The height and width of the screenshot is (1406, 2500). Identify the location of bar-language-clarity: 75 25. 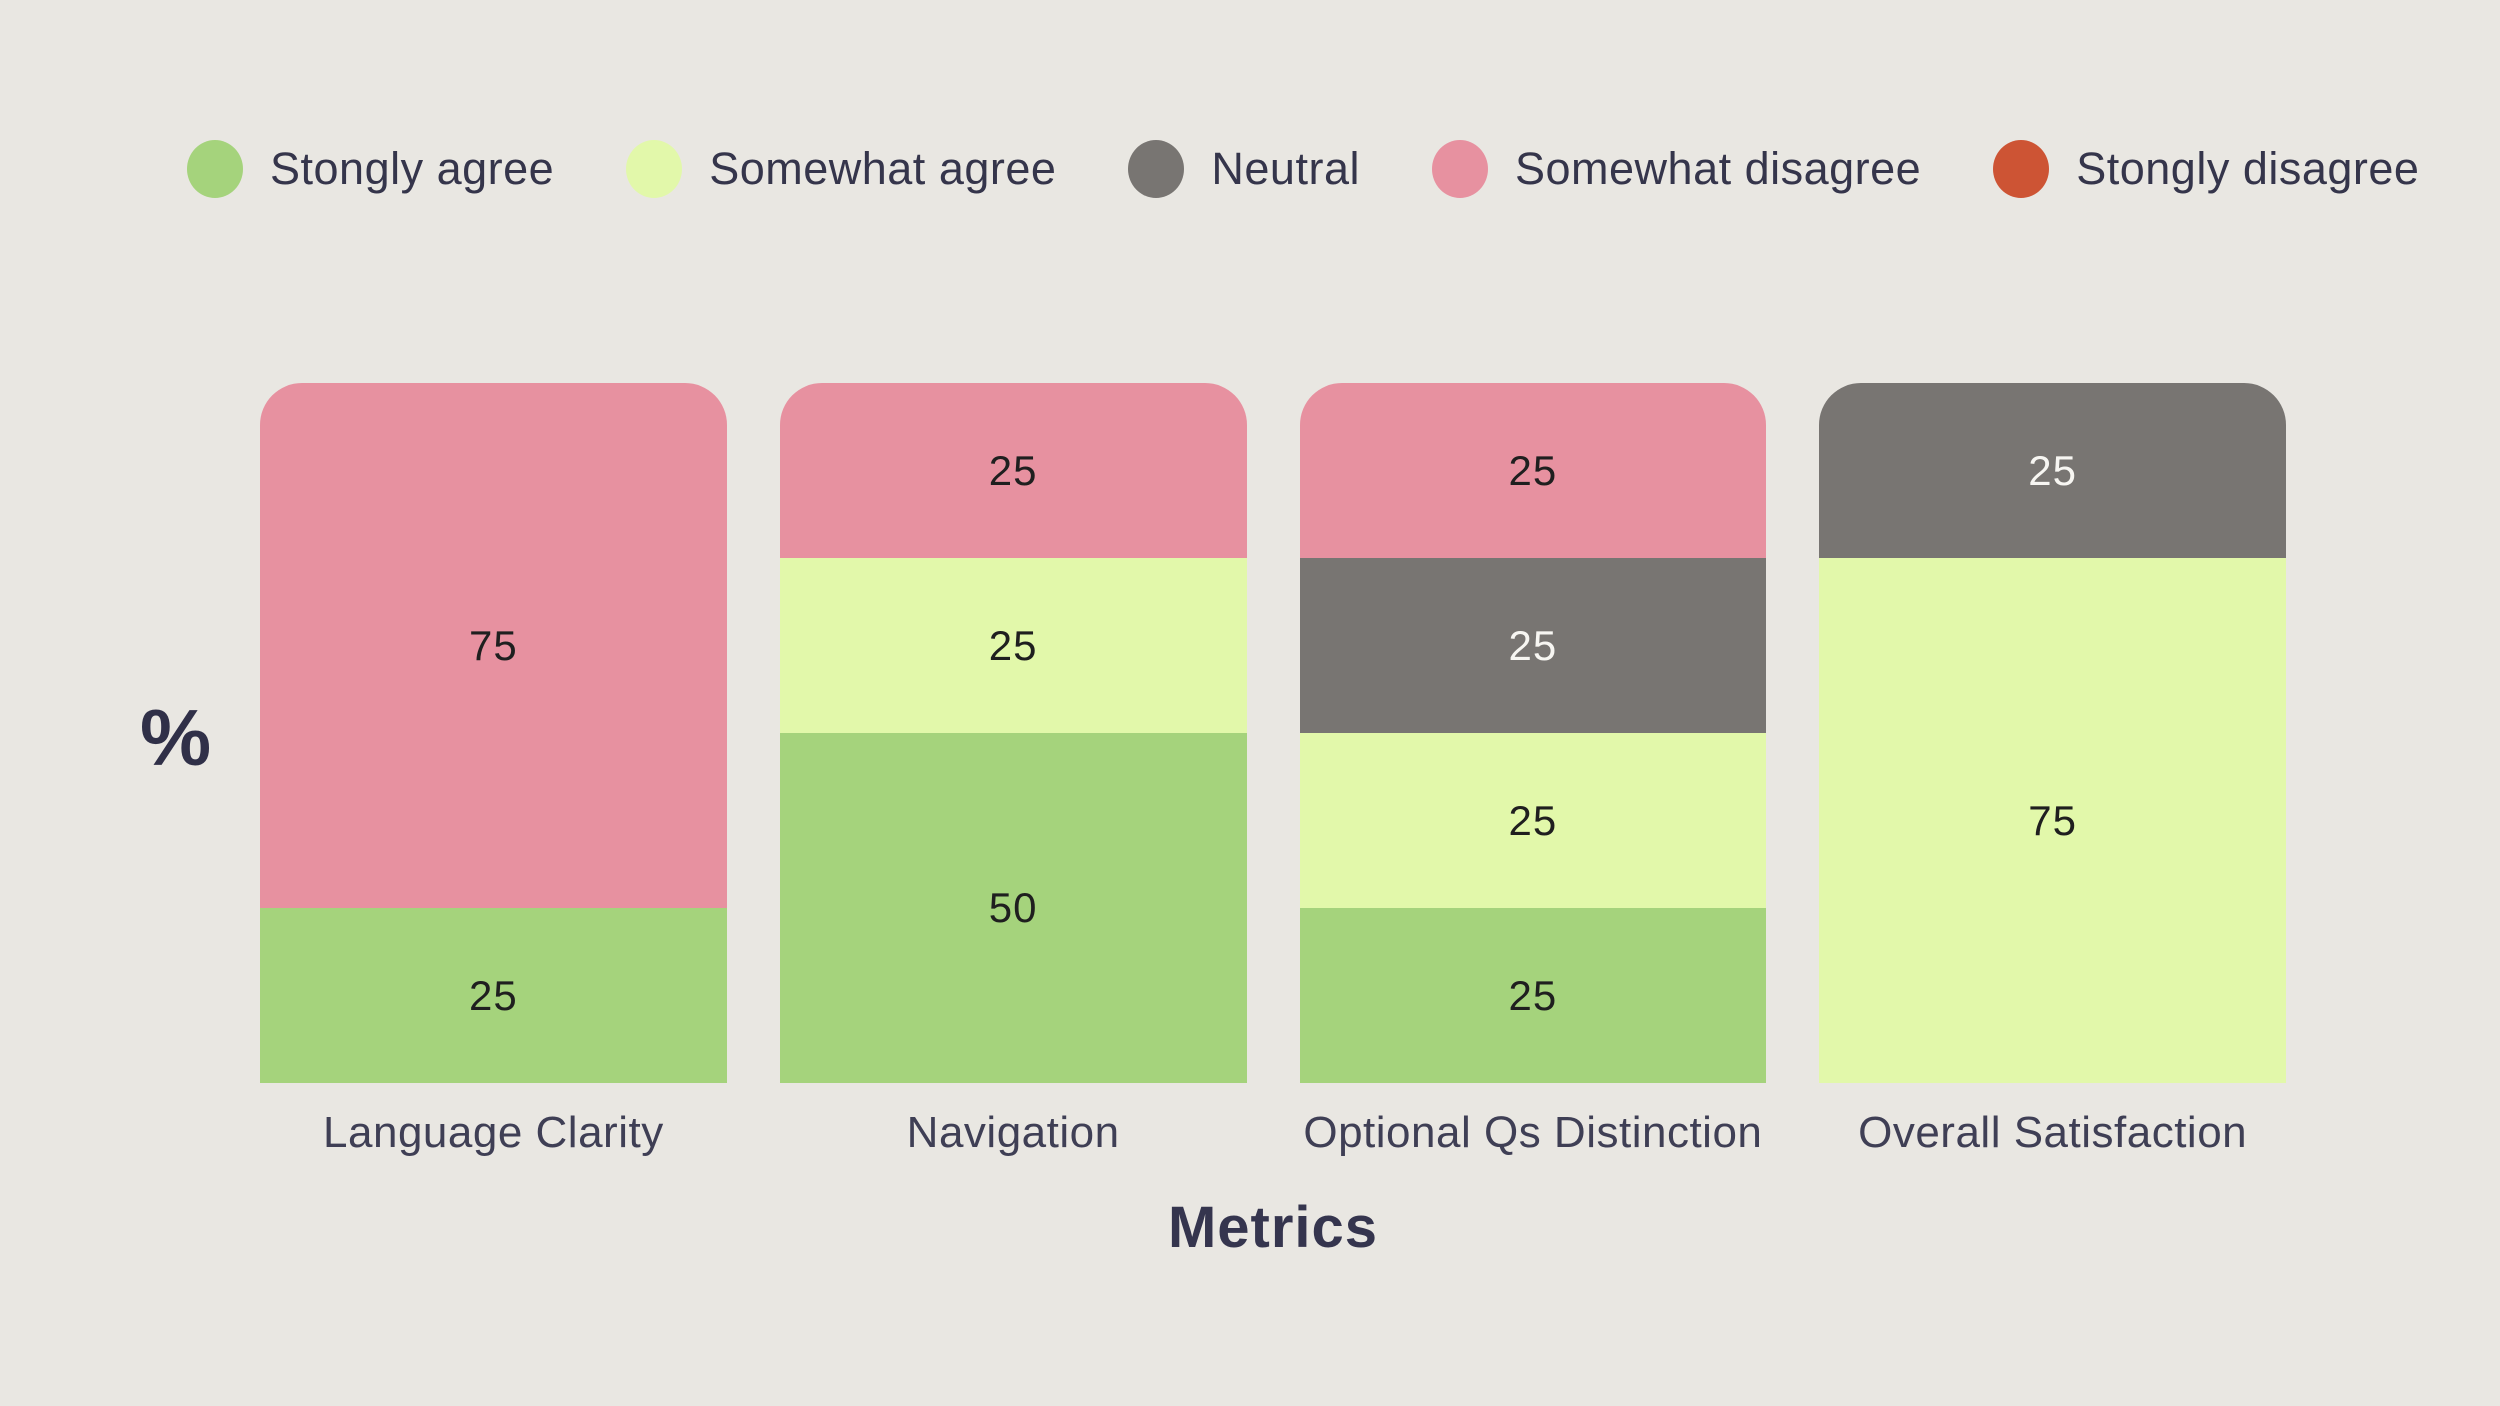
(493, 733).